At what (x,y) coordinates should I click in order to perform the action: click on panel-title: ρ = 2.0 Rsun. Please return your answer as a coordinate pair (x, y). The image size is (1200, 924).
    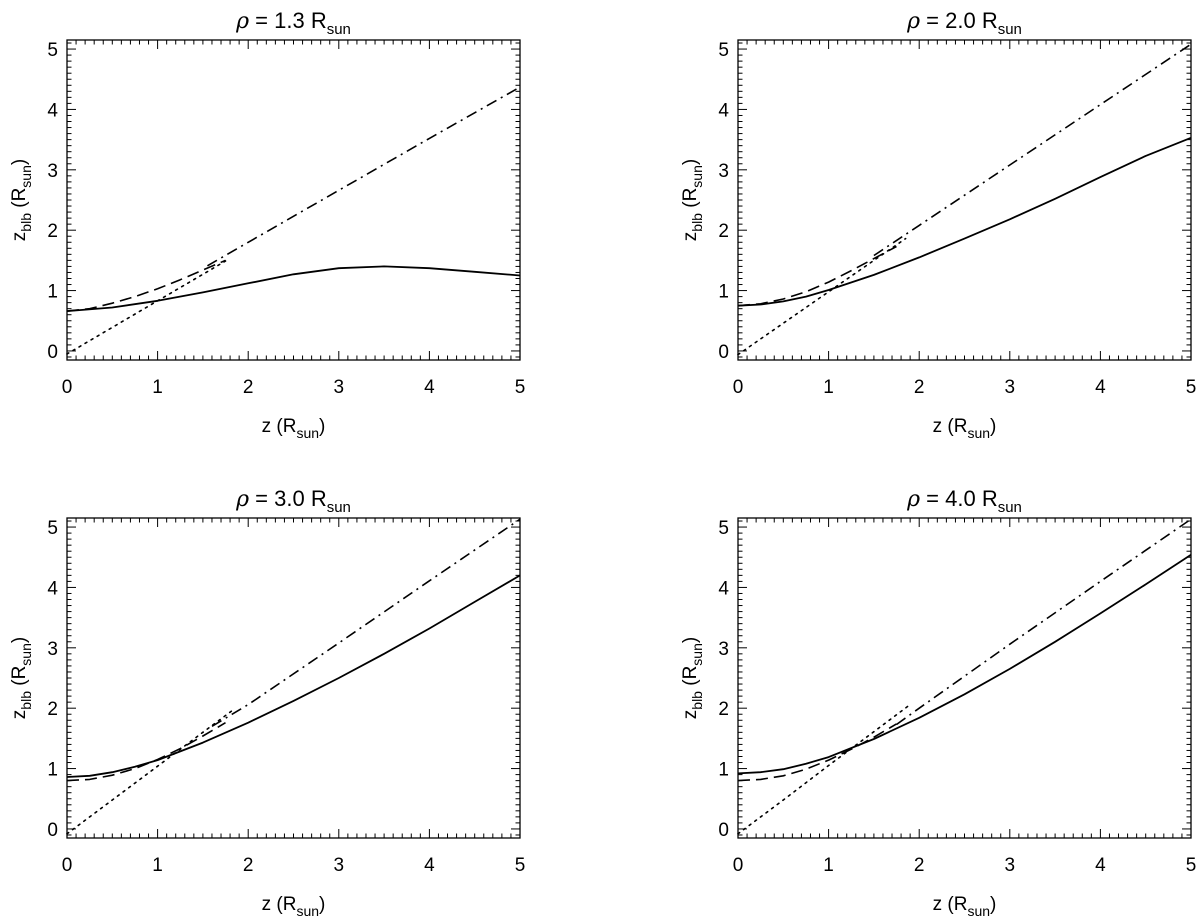
    Looking at the image, I should click on (964, 23).